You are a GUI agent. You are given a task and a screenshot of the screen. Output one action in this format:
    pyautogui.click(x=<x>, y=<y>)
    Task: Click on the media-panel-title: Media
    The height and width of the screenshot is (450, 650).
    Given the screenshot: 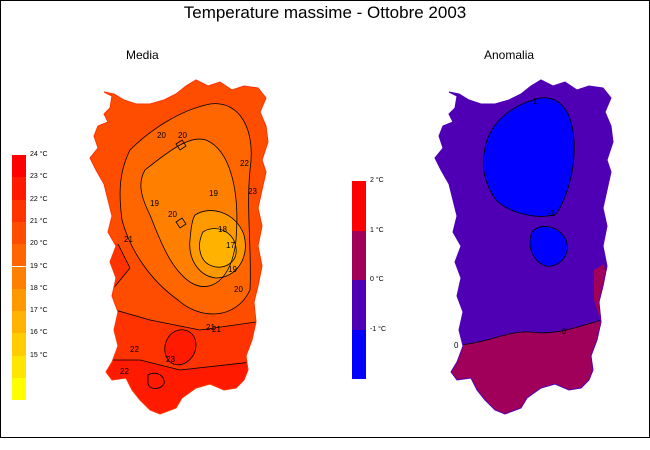 What is the action you would take?
    pyautogui.click(x=142, y=55)
    